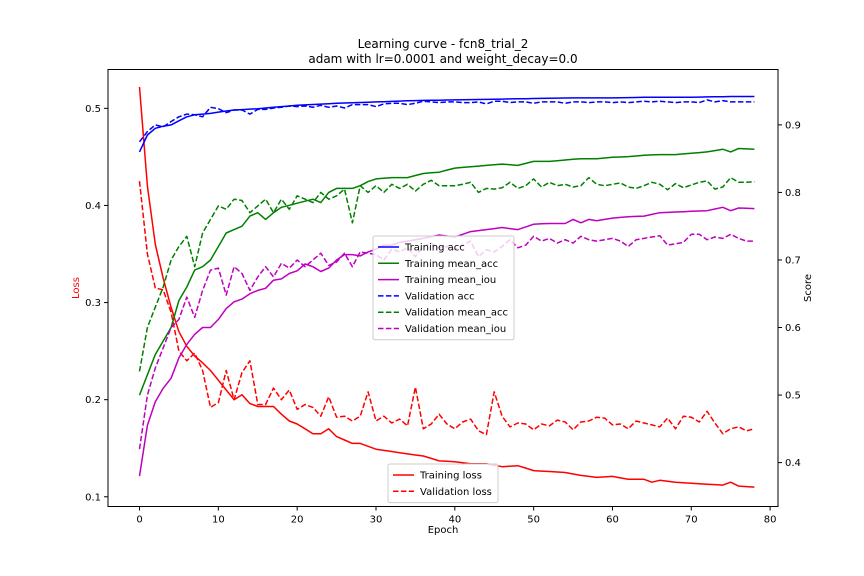 The width and height of the screenshot is (864, 576). Describe the element at coordinates (770, 520) in the screenshot. I see `x-tick-label: 80` at that location.